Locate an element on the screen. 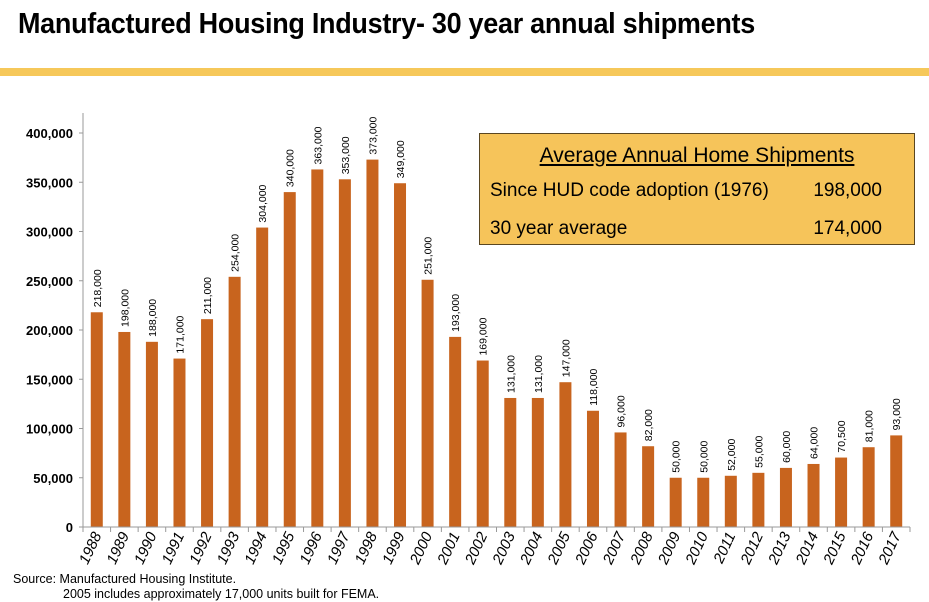 The height and width of the screenshot is (602, 929). average-row-since-hud: Since HUD code adoption (1976) 198,000 is located at coordinates (686, 191).